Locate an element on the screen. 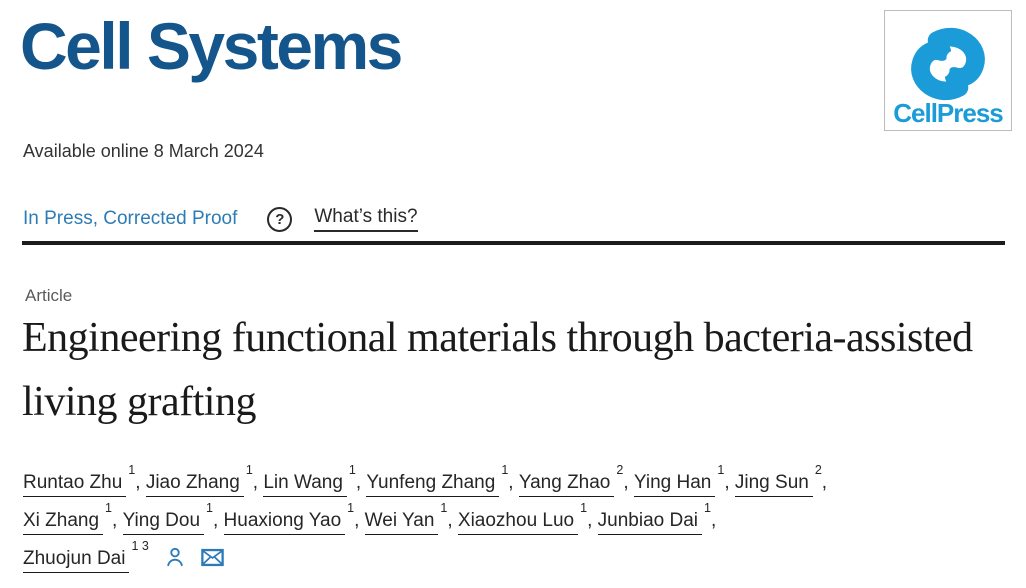 The image size is (1026, 588). corresponding-author-icons is located at coordinates (187, 557).